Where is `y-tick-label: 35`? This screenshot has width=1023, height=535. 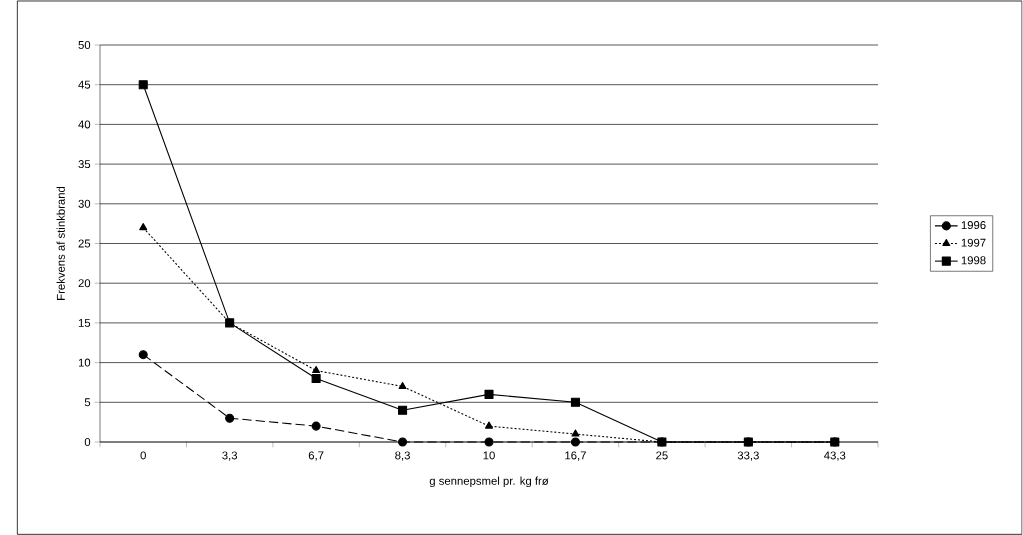 y-tick-label: 35 is located at coordinates (84, 164).